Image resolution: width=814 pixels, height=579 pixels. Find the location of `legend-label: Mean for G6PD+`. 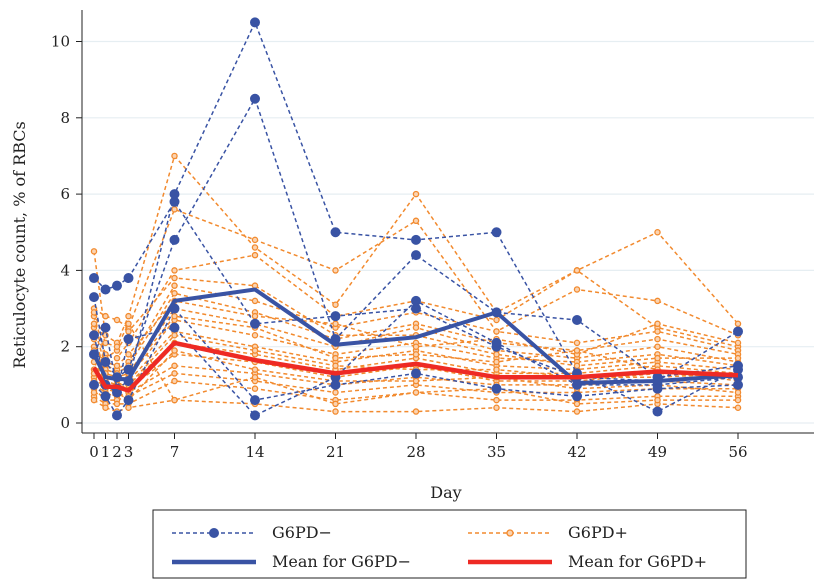

legend-label: Mean for G6PD+ is located at coordinates (637, 561).